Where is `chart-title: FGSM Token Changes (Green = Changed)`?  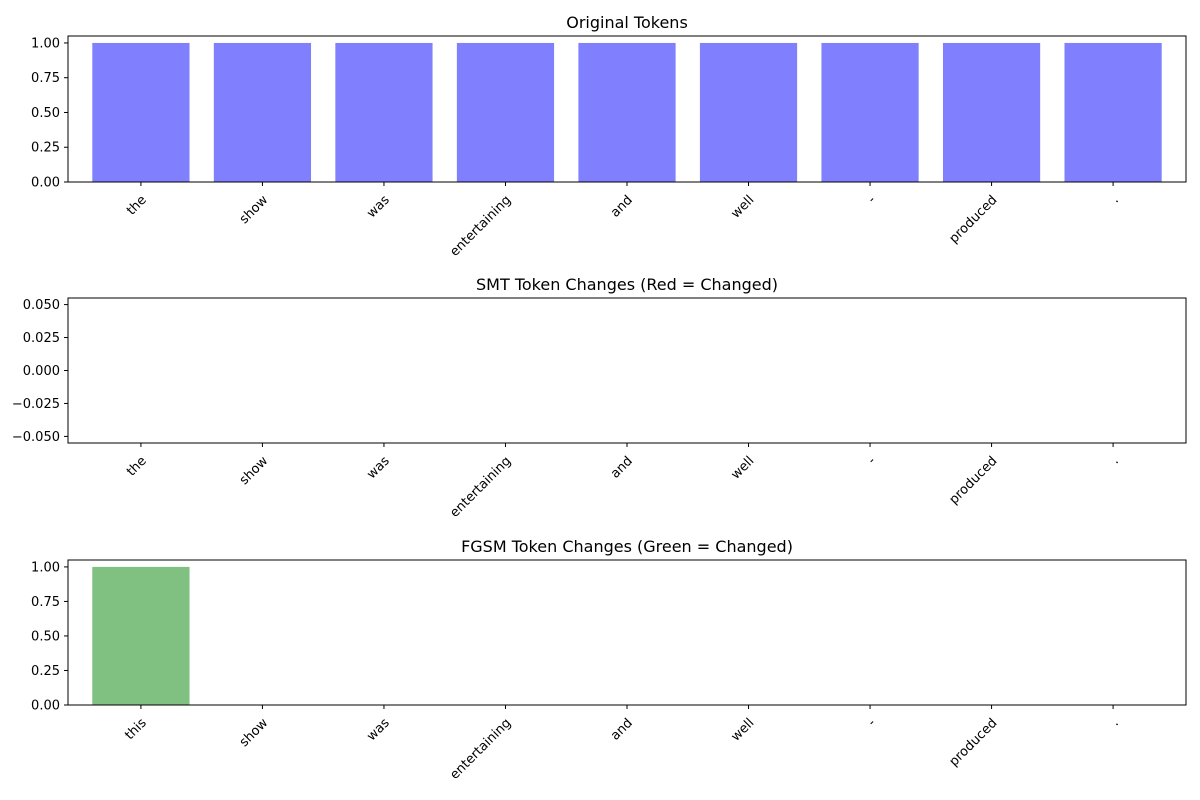
chart-title: FGSM Token Changes (Green = Changed) is located at coordinates (627, 546).